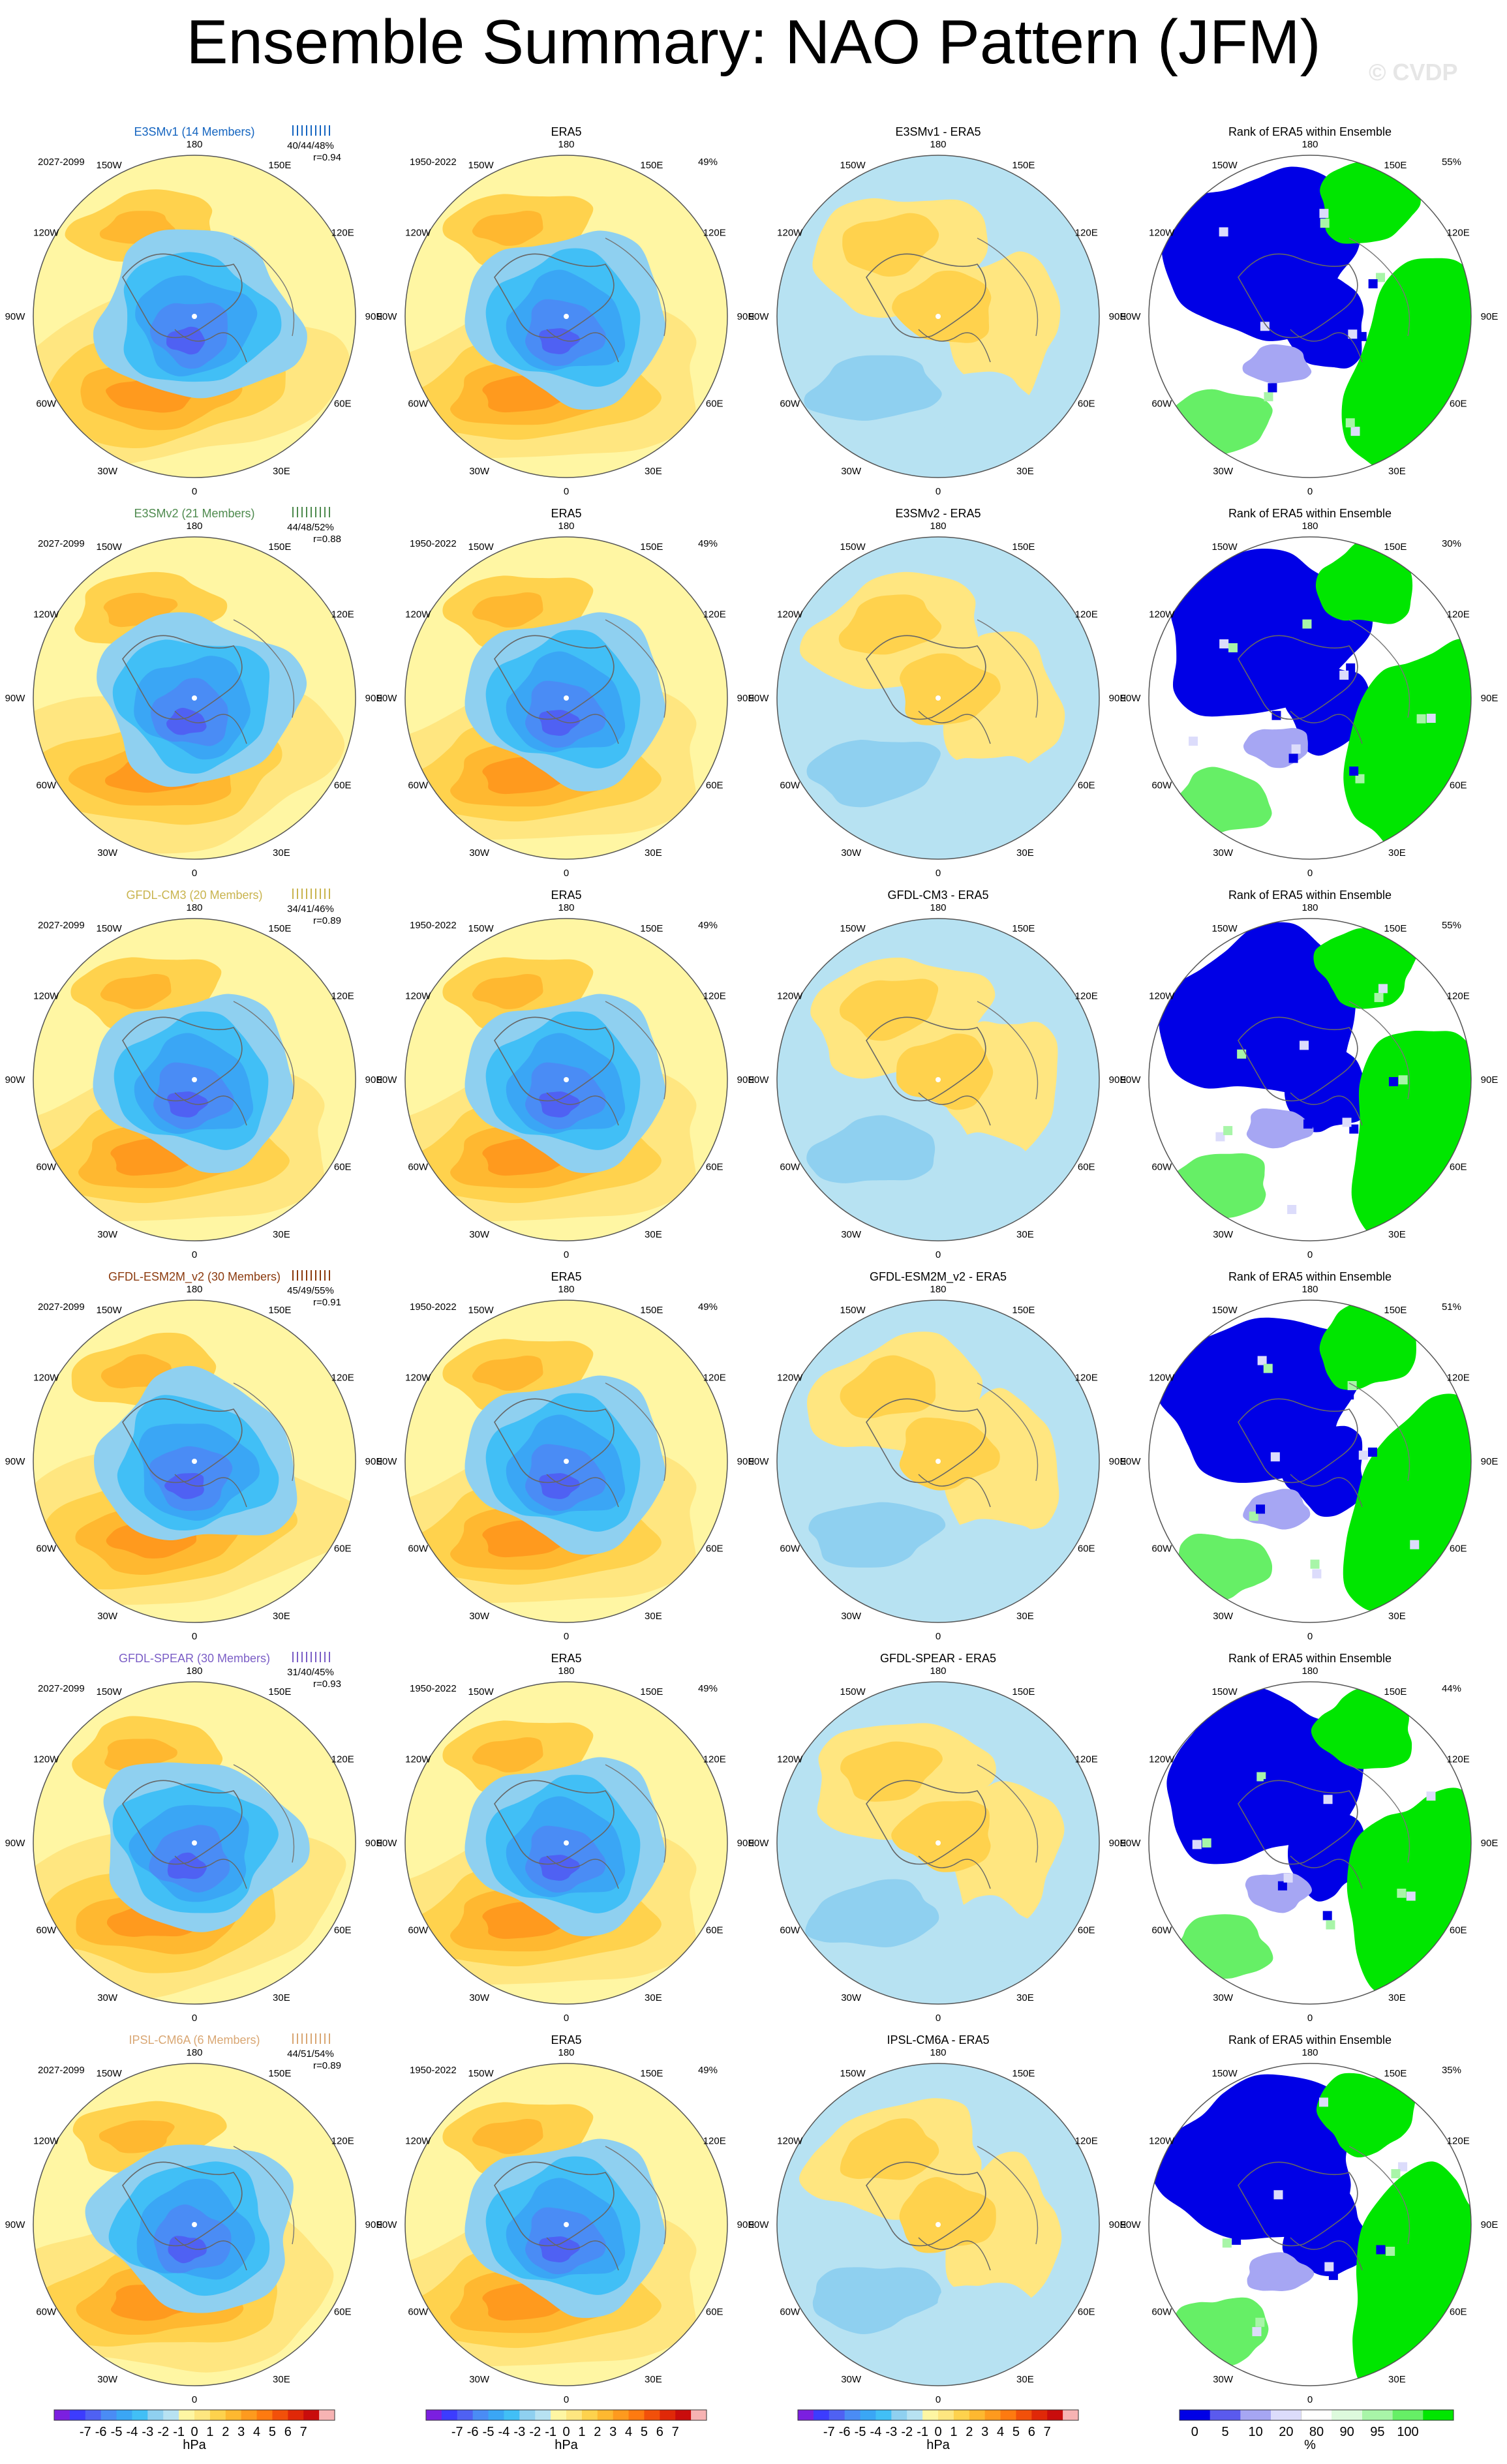  Describe the element at coordinates (1310, 896) in the screenshot. I see `rank-title: Rank of ERA5 within Ensemble` at that location.